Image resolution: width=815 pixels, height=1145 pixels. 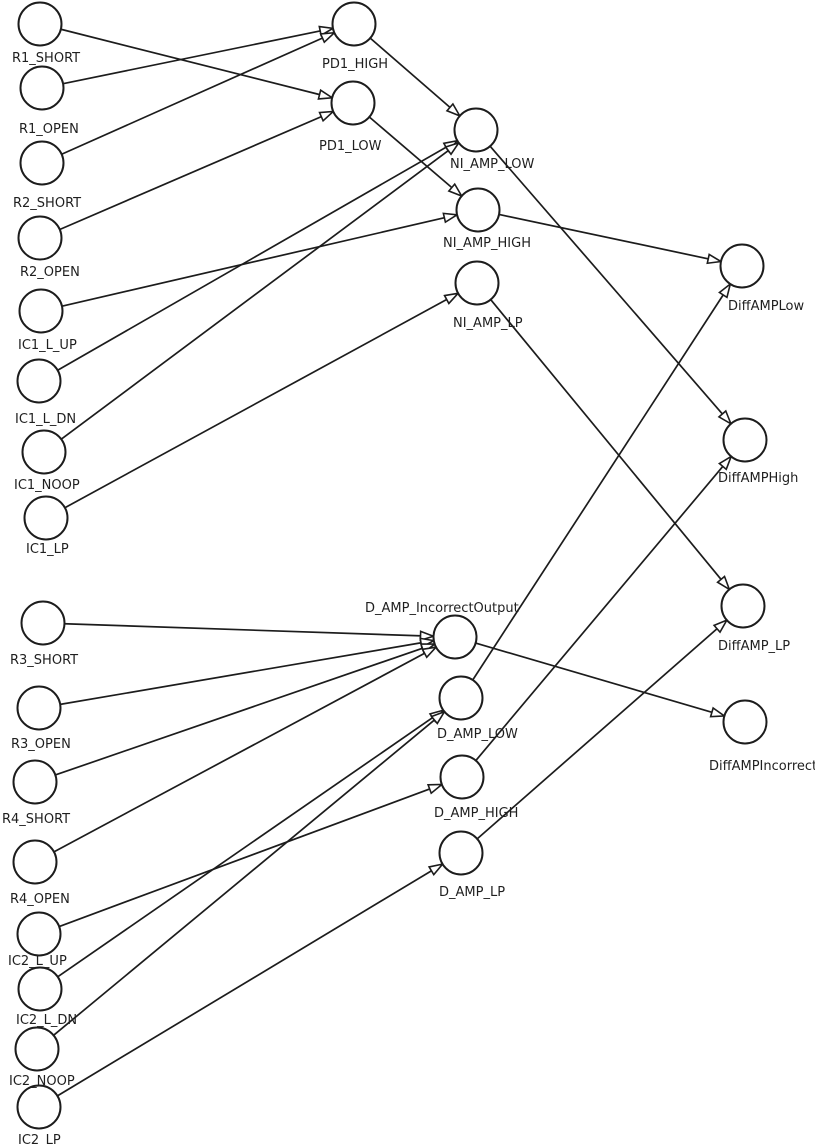 I want to click on edge-r3_short-to-d_amp_incorrectoutput, so click(x=248, y=629).